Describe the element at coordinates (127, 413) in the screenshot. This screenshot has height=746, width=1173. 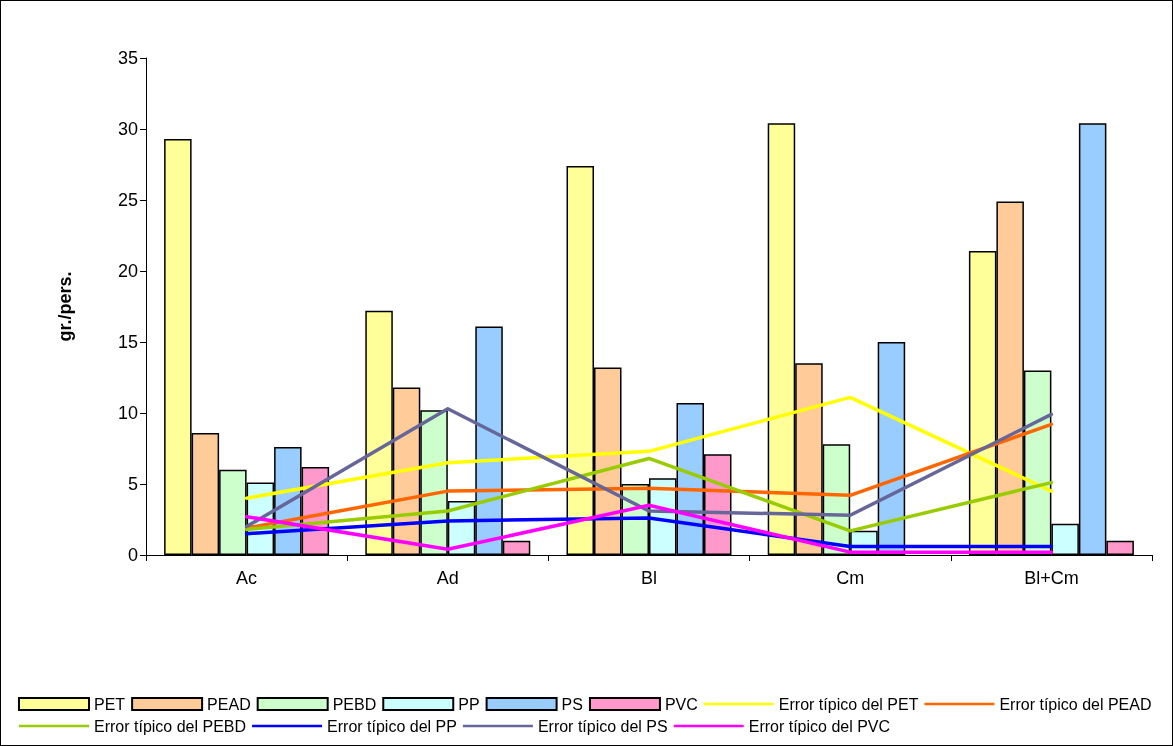
I see `y-tick-label: 10` at that location.